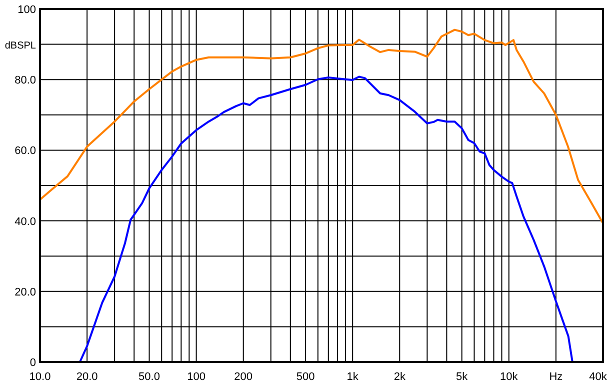  I want to click on y-tick-label: 20.0, so click(25, 292).